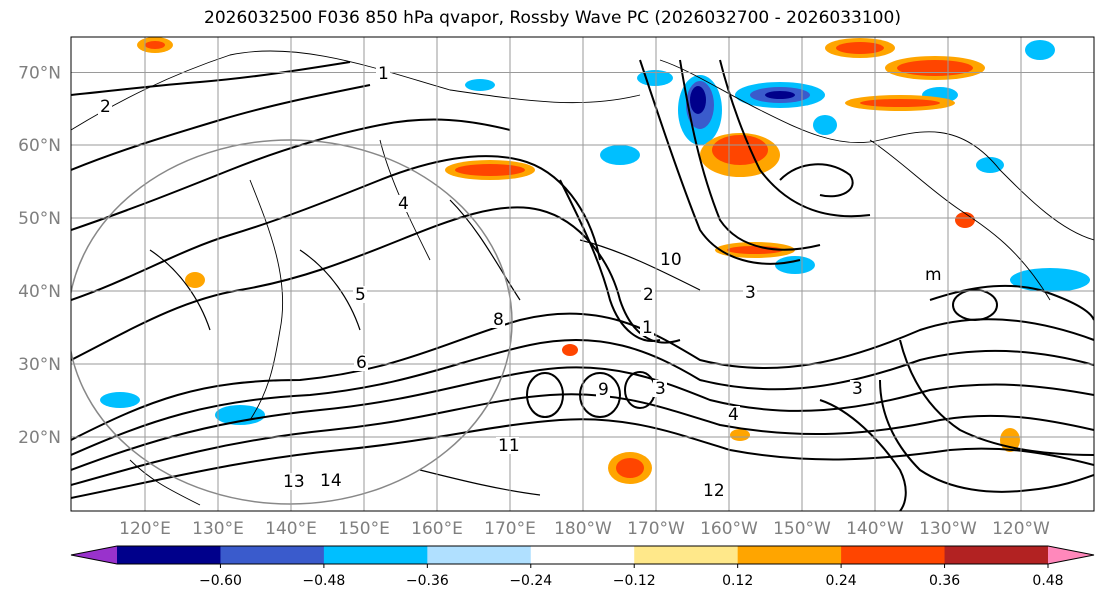 This screenshot has height=604, width=1105. I want to click on contour-label: 8, so click(498, 320).